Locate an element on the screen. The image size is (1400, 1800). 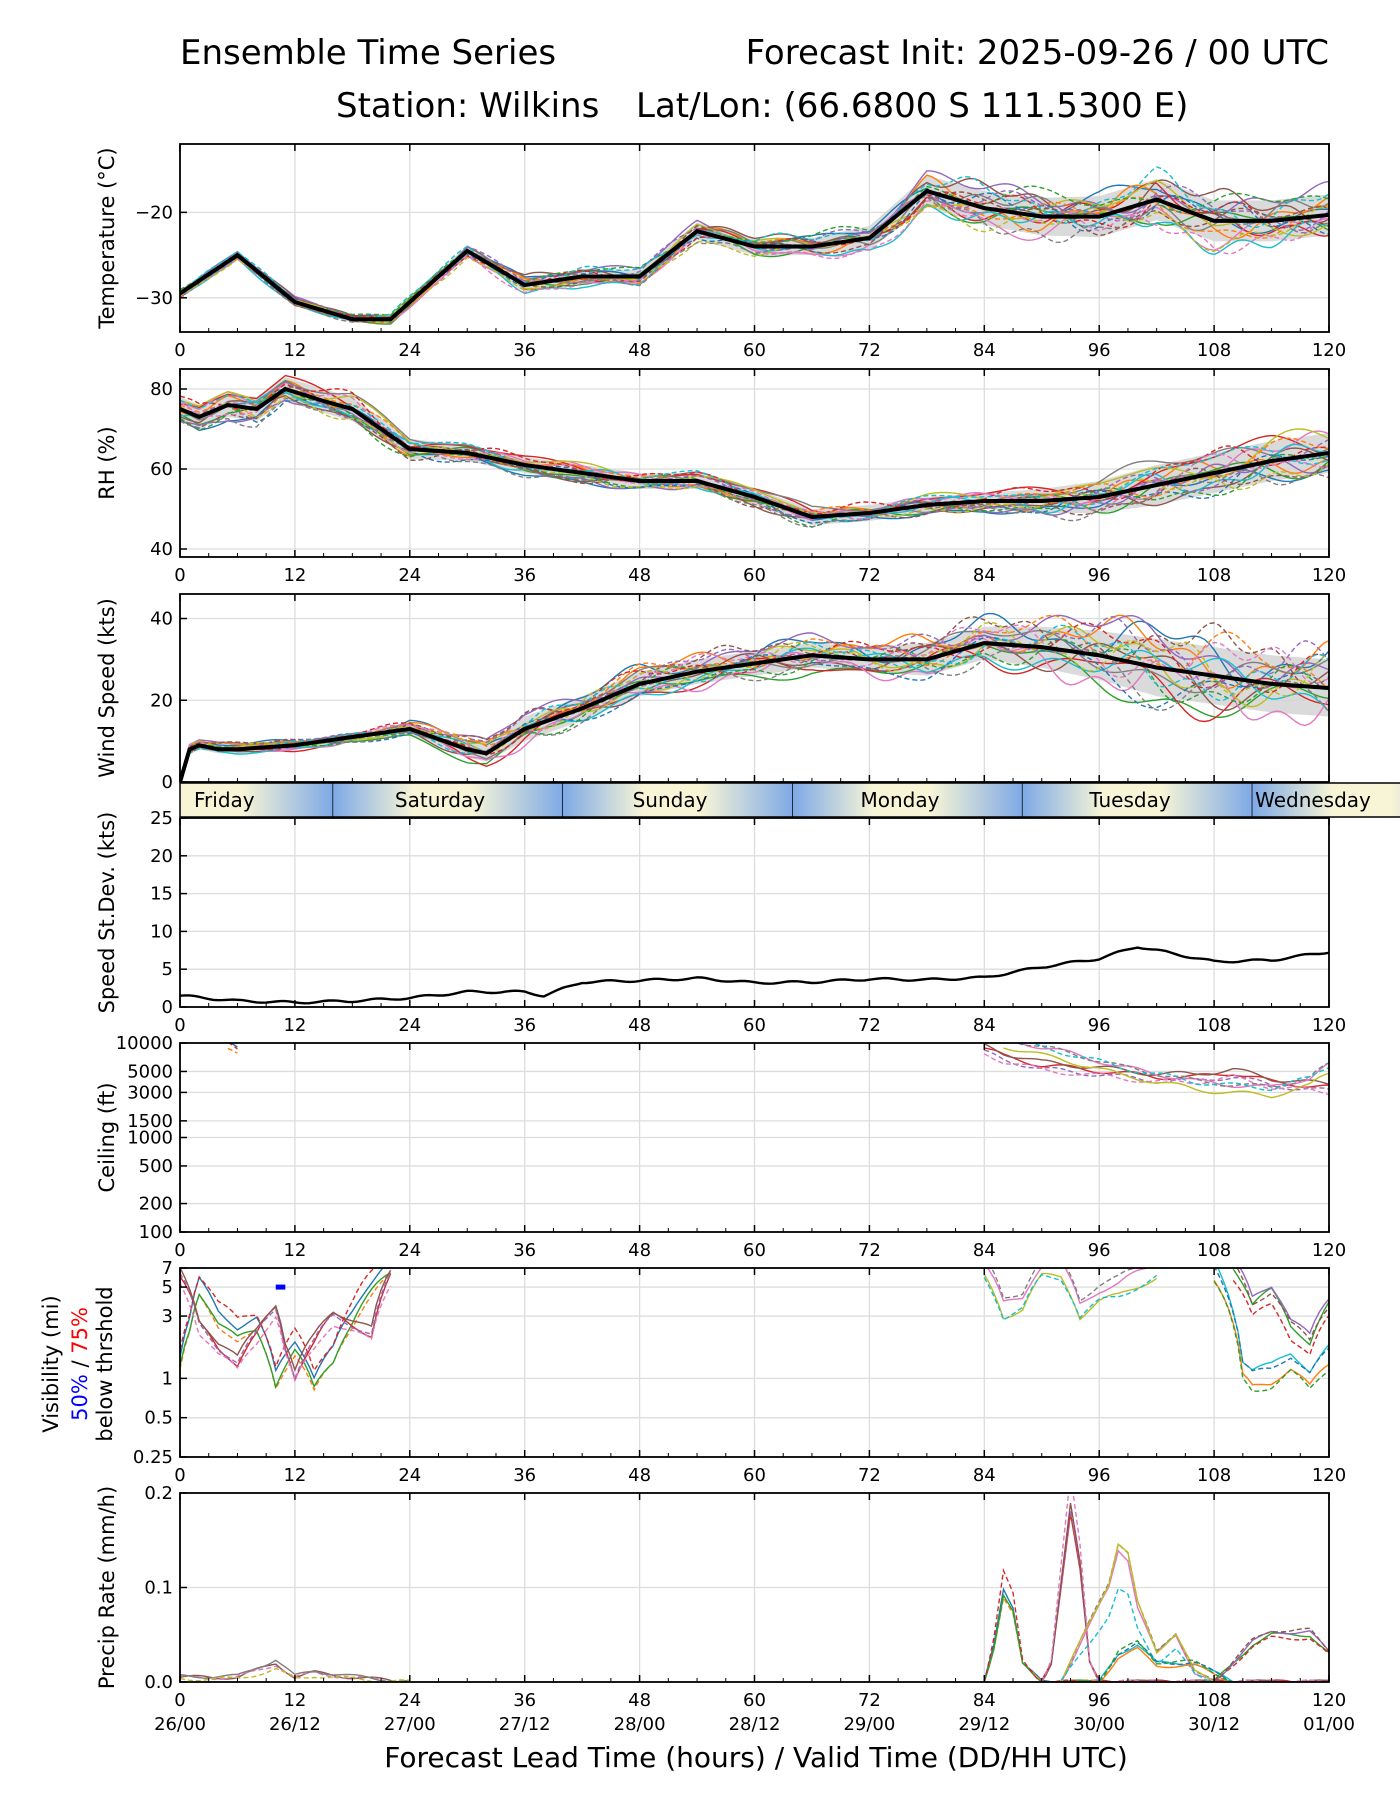
speed_stdev-ylabel: Speed St.Dev. (kts) is located at coordinates (107, 913).